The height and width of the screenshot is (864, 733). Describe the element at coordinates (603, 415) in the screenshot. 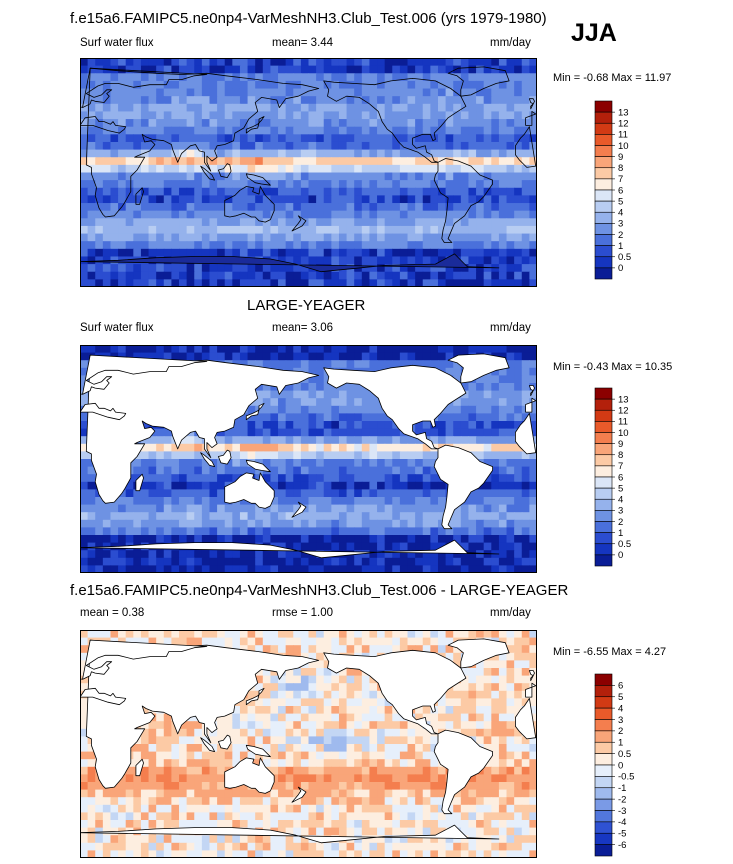

I see `panel2-colorbar-box` at that location.